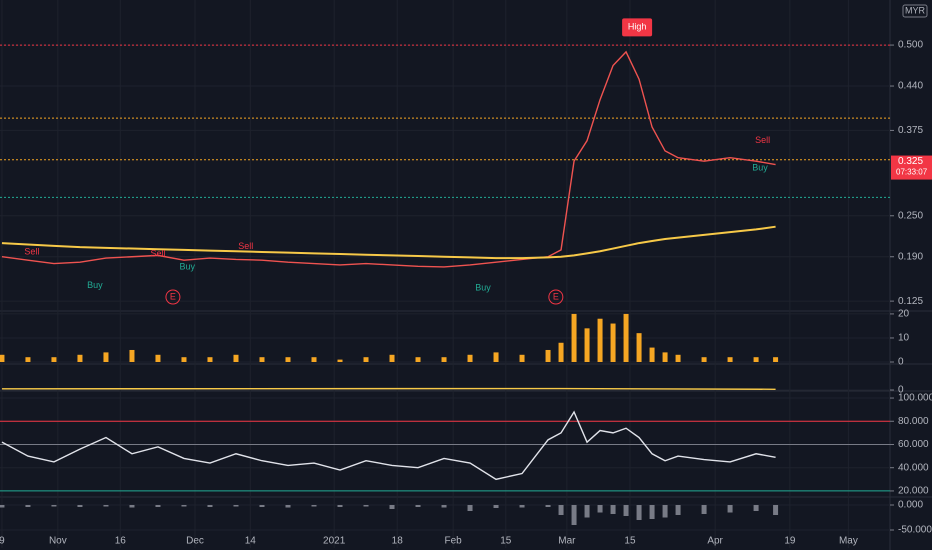  What do you see at coordinates (910, 301) in the screenshot?
I see `y-tick-label: 0.125` at bounding box center [910, 301].